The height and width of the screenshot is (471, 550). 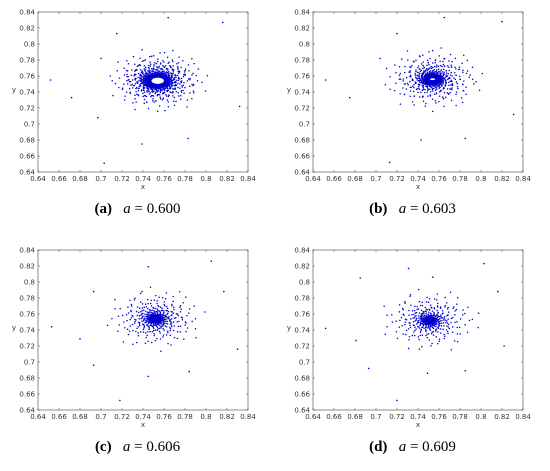 I want to click on y-tick-label: 0.76, so click(x=302, y=77).